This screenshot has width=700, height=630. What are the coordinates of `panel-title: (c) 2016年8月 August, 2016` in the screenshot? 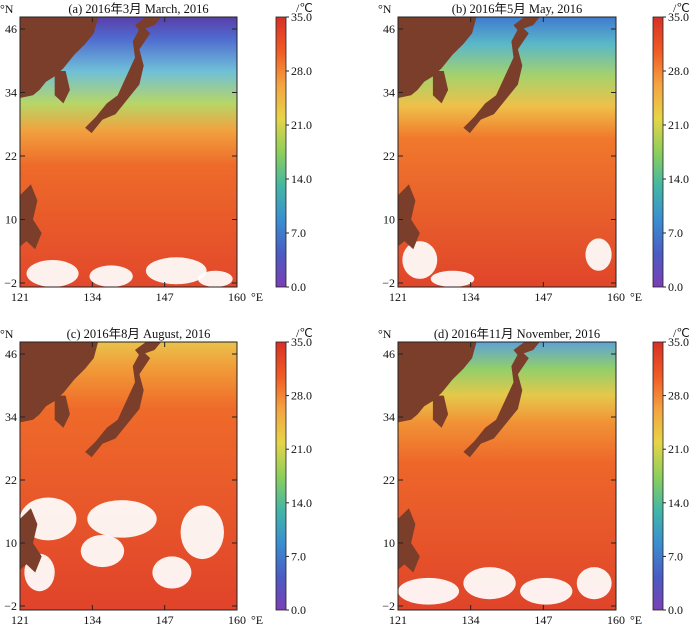 It's located at (139, 334).